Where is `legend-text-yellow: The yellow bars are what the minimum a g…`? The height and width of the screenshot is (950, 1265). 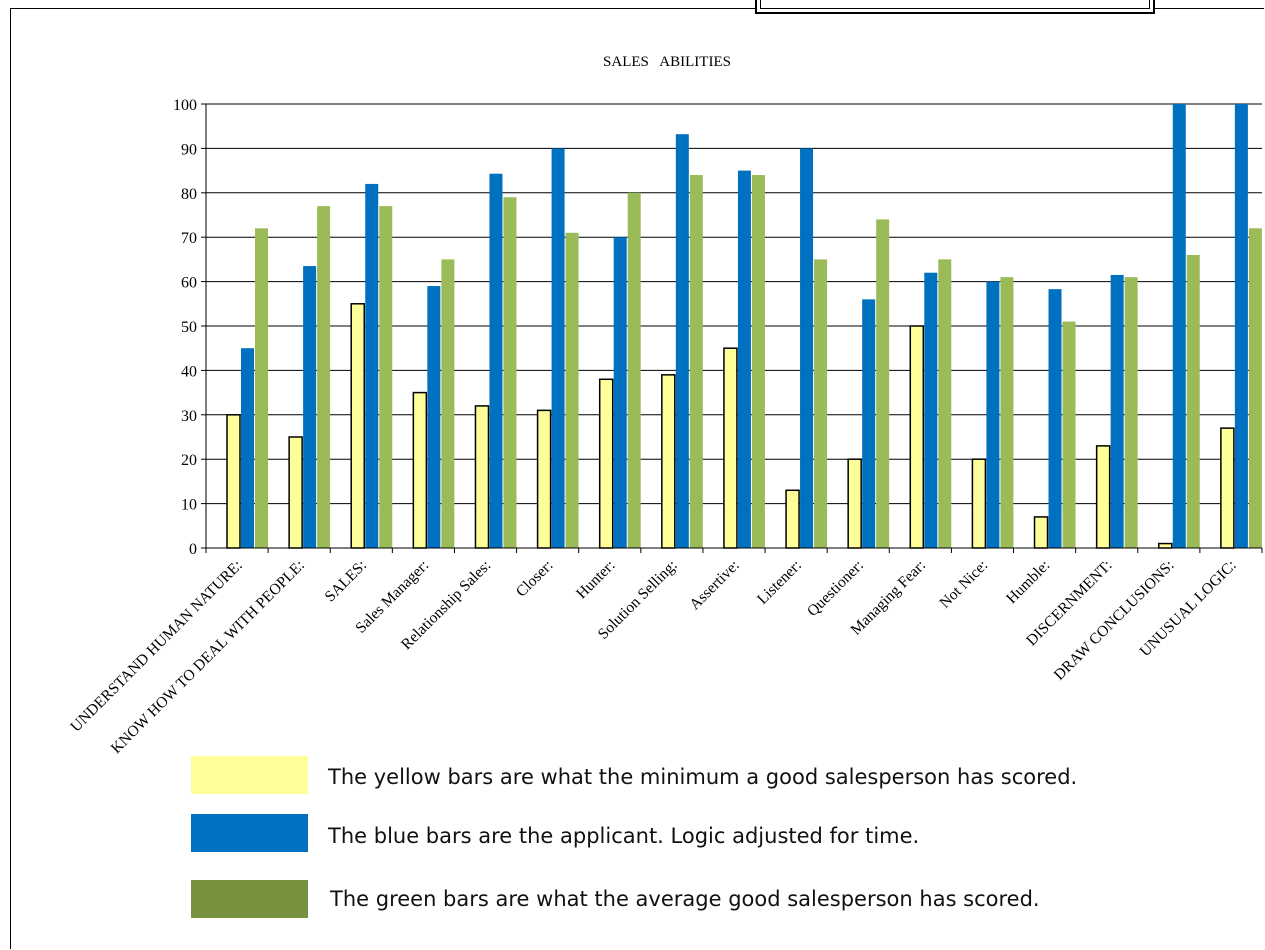
legend-text-yellow: The yellow bars are what the minimum a g… is located at coordinates (703, 777).